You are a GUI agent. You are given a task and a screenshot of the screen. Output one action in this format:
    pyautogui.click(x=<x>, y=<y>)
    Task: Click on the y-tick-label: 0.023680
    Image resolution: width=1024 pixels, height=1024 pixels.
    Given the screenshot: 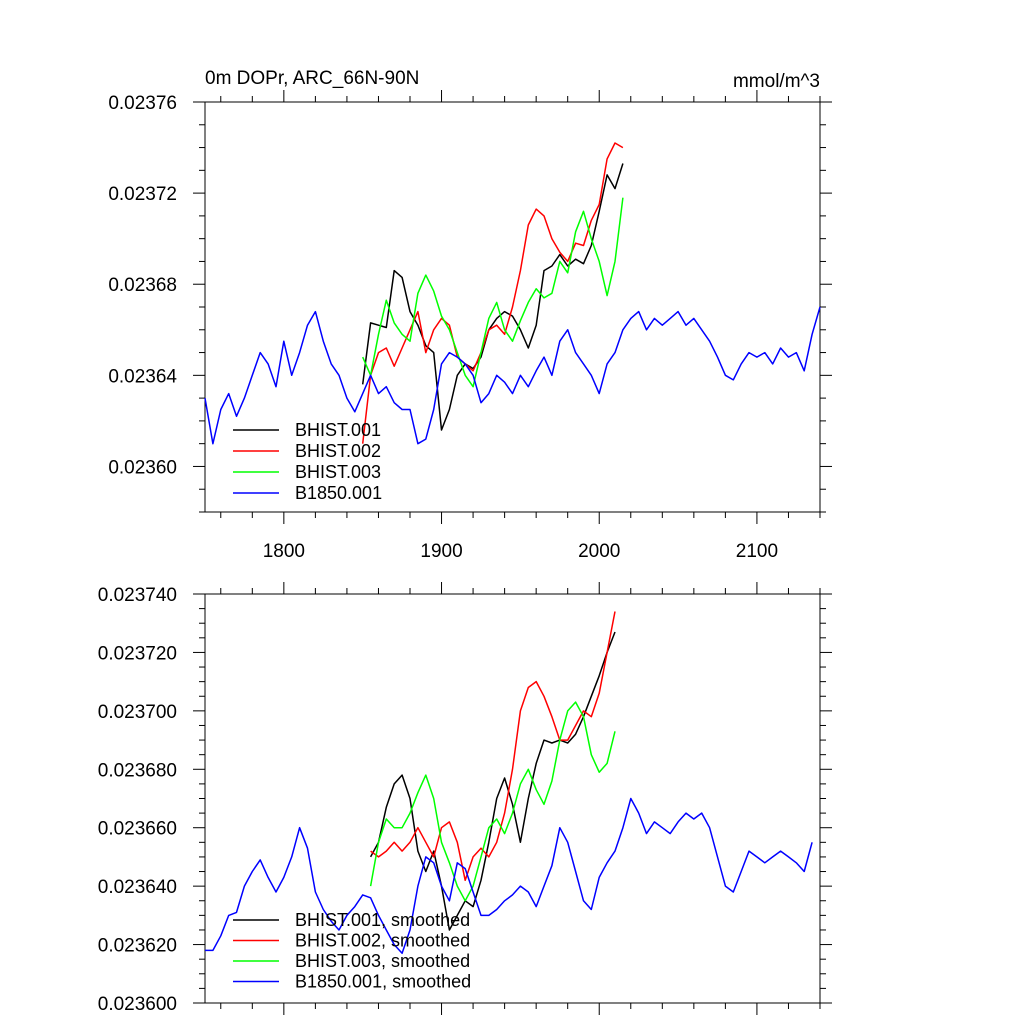 What is the action you would take?
    pyautogui.click(x=137, y=770)
    